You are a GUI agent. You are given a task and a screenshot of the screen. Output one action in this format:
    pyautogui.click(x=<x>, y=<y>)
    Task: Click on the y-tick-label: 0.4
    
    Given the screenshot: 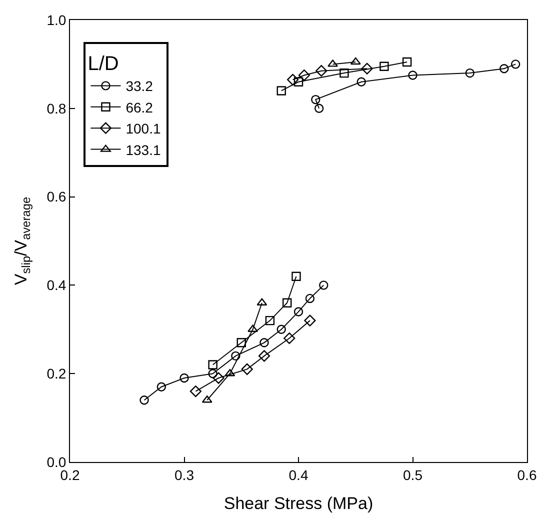 What is the action you would take?
    pyautogui.click(x=56, y=285)
    